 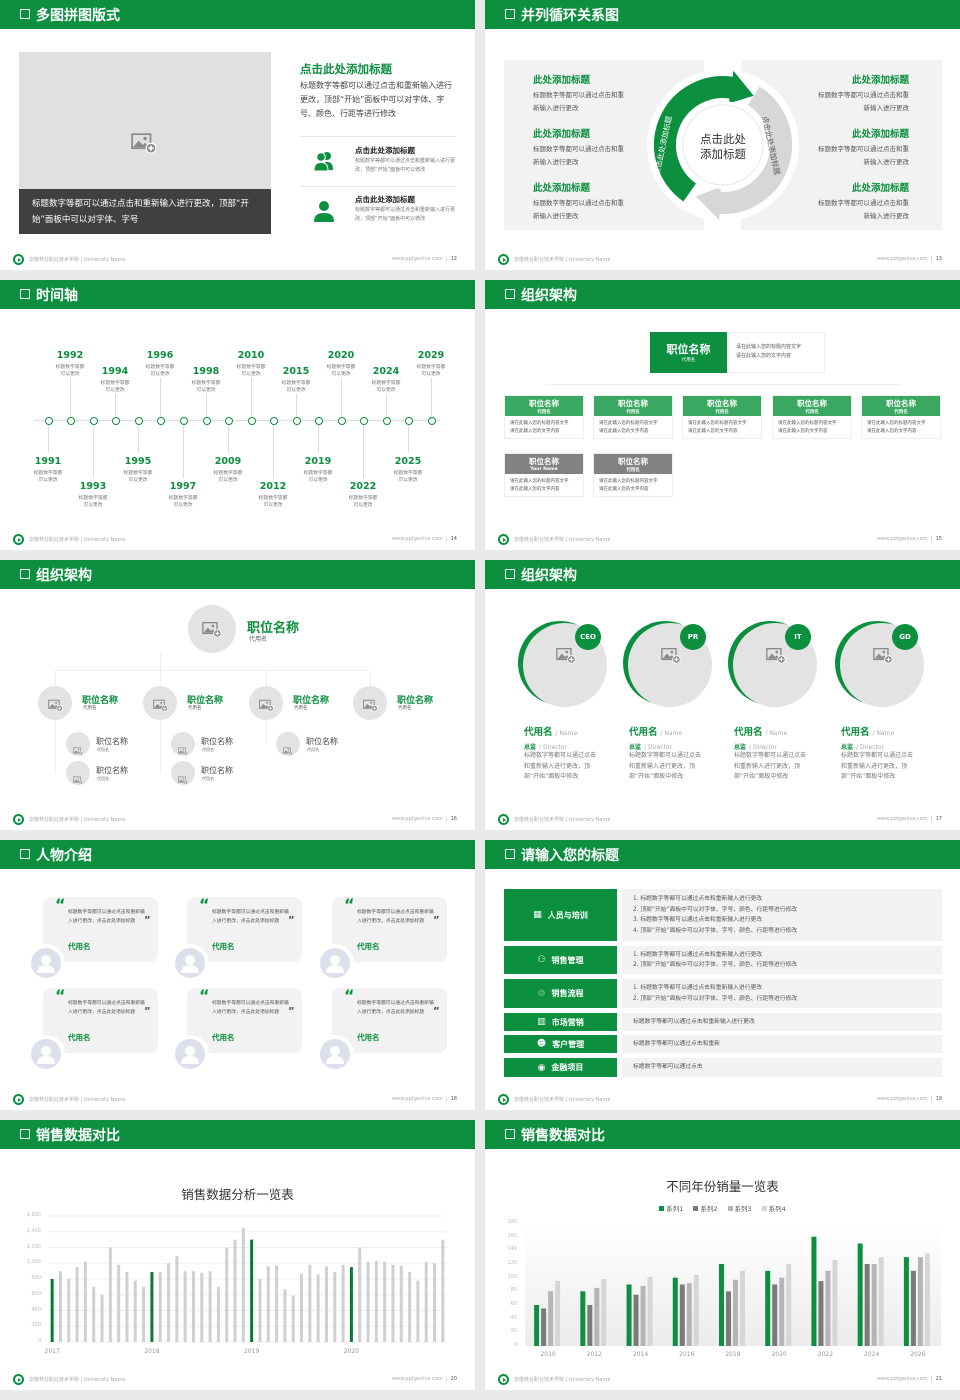 I want to click on category-button: ♲ 销售流程, so click(x=560, y=993).